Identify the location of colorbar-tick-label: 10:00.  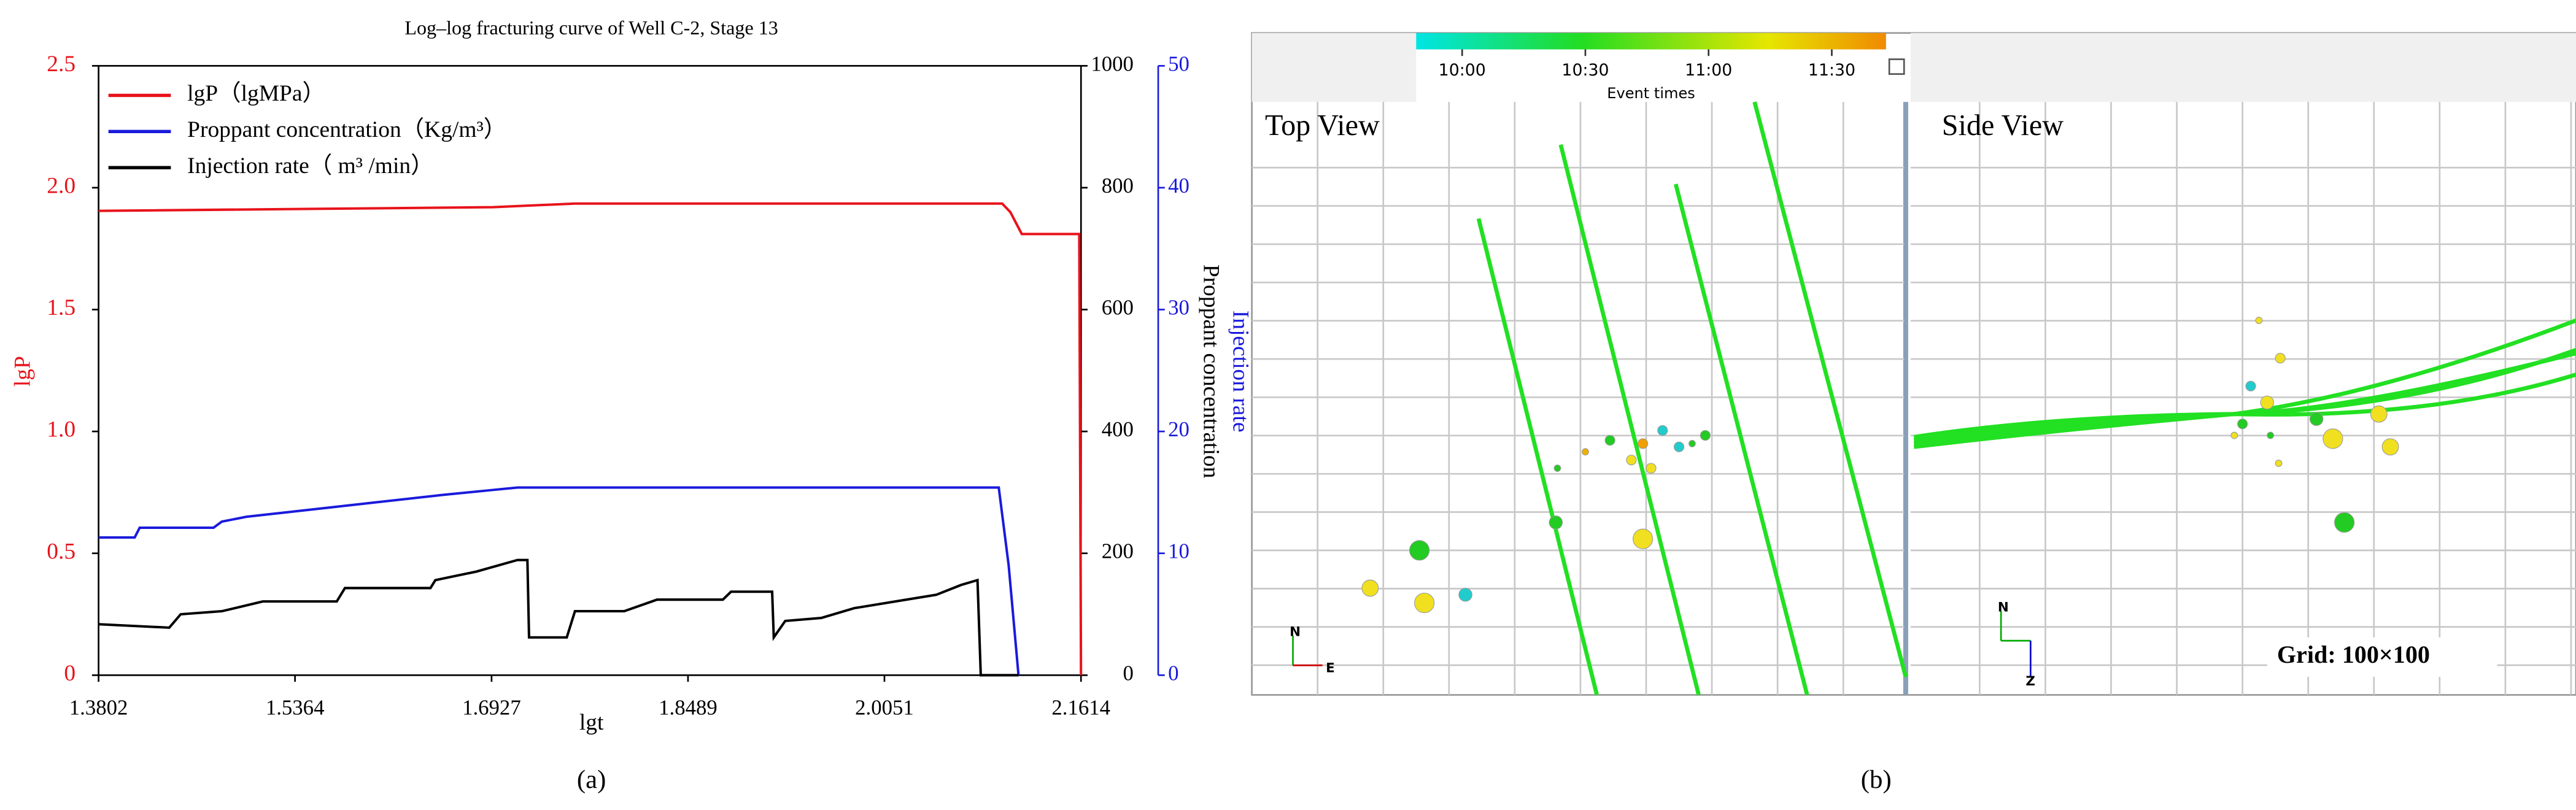
(1462, 70).